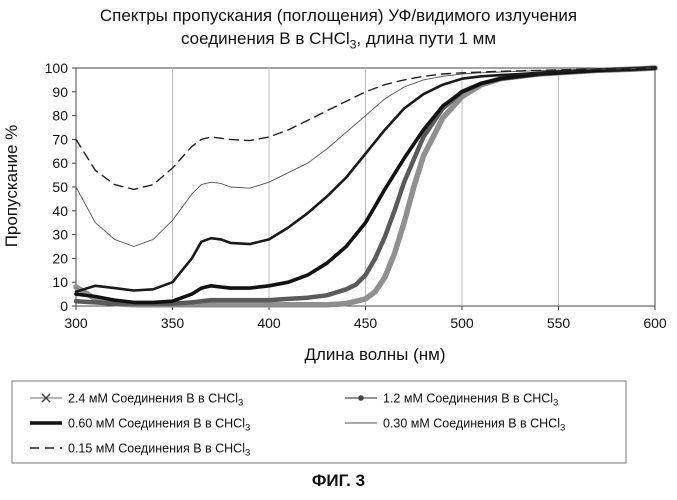 Image resolution: width=677 pixels, height=500 pixels. I want to click on legend-item: 2.4 мМ Соединения В в CHCl3, so click(136, 400).